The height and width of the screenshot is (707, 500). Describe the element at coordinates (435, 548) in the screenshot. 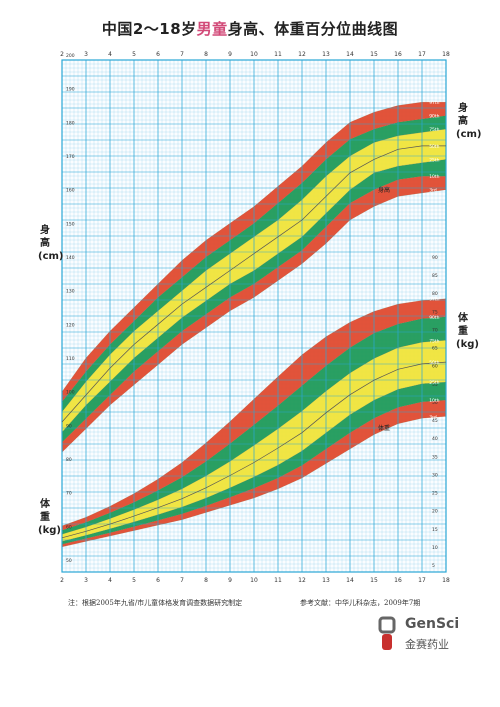

I see `weight-tick: 10` at that location.